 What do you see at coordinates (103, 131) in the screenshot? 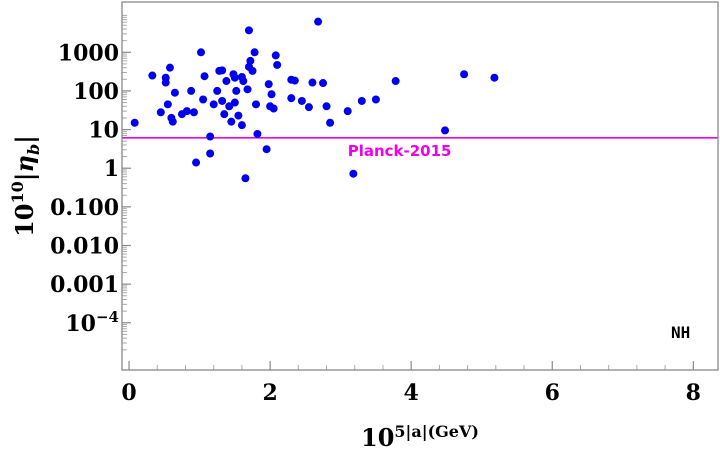
I see `y-tick-label: 10` at bounding box center [103, 131].